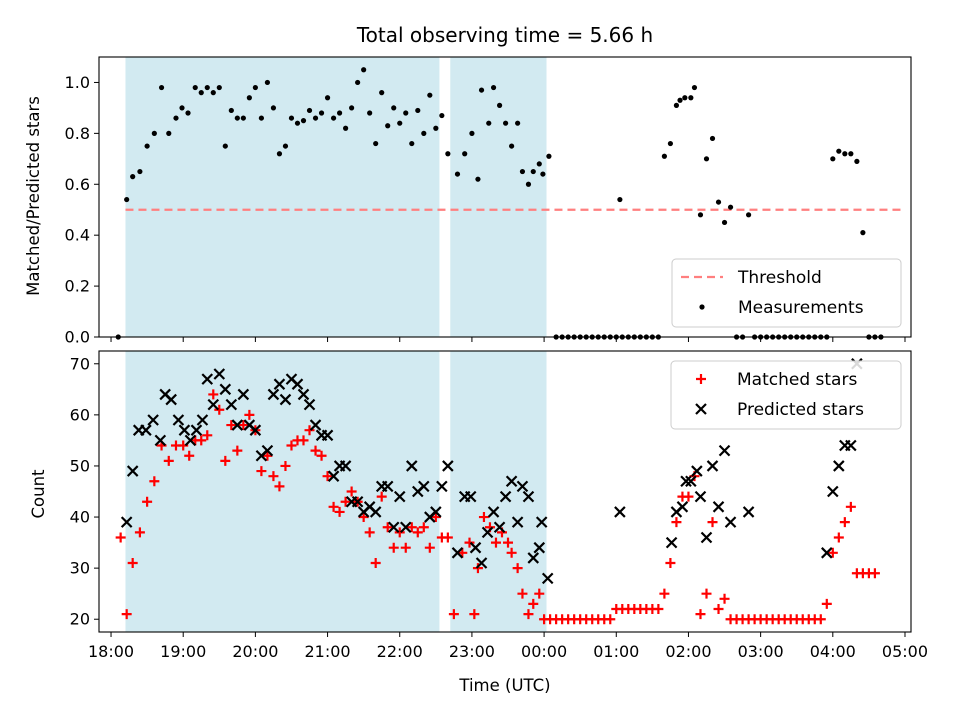  I want to click on legend-matched-swatch, so click(701, 379).